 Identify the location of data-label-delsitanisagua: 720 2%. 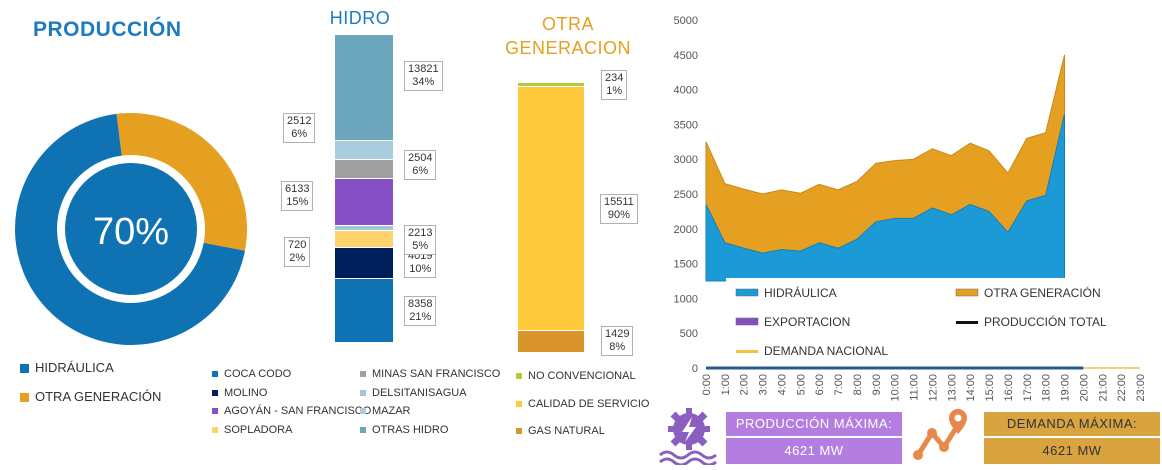
(297, 252).